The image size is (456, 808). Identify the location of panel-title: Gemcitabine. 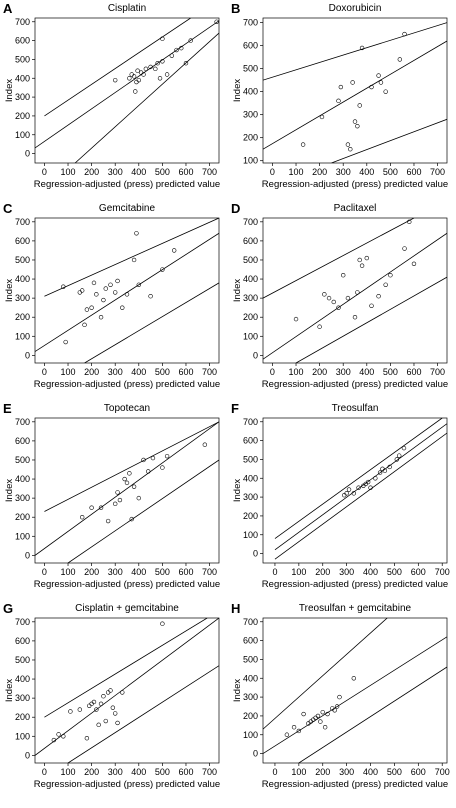
(127, 208).